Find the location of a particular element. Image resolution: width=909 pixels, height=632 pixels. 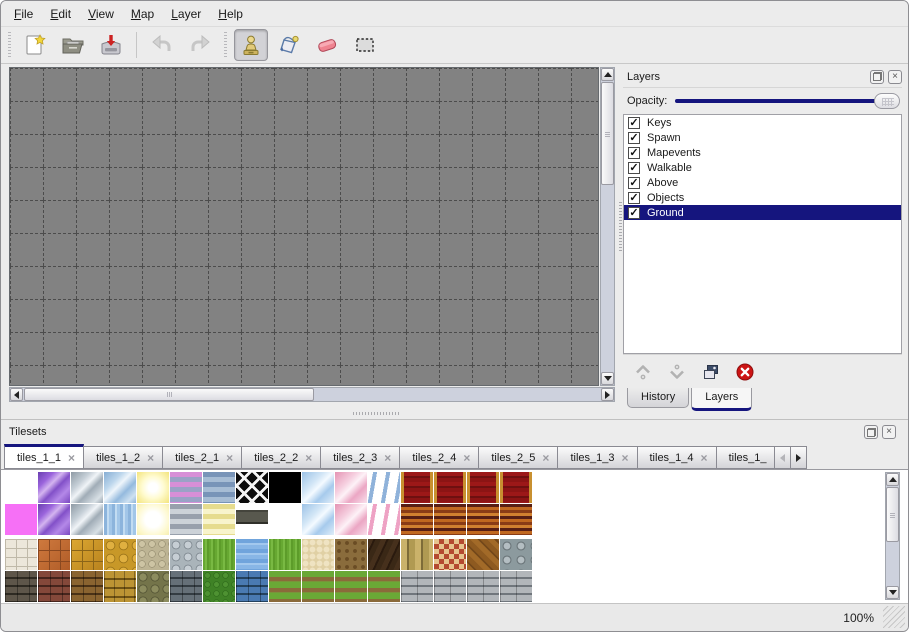

tile-log-ends is located at coordinates (516, 554).